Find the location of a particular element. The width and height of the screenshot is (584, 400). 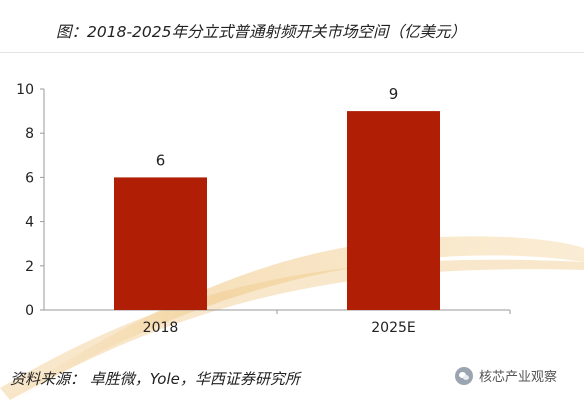

y-tick-label: 8 is located at coordinates (29, 134).